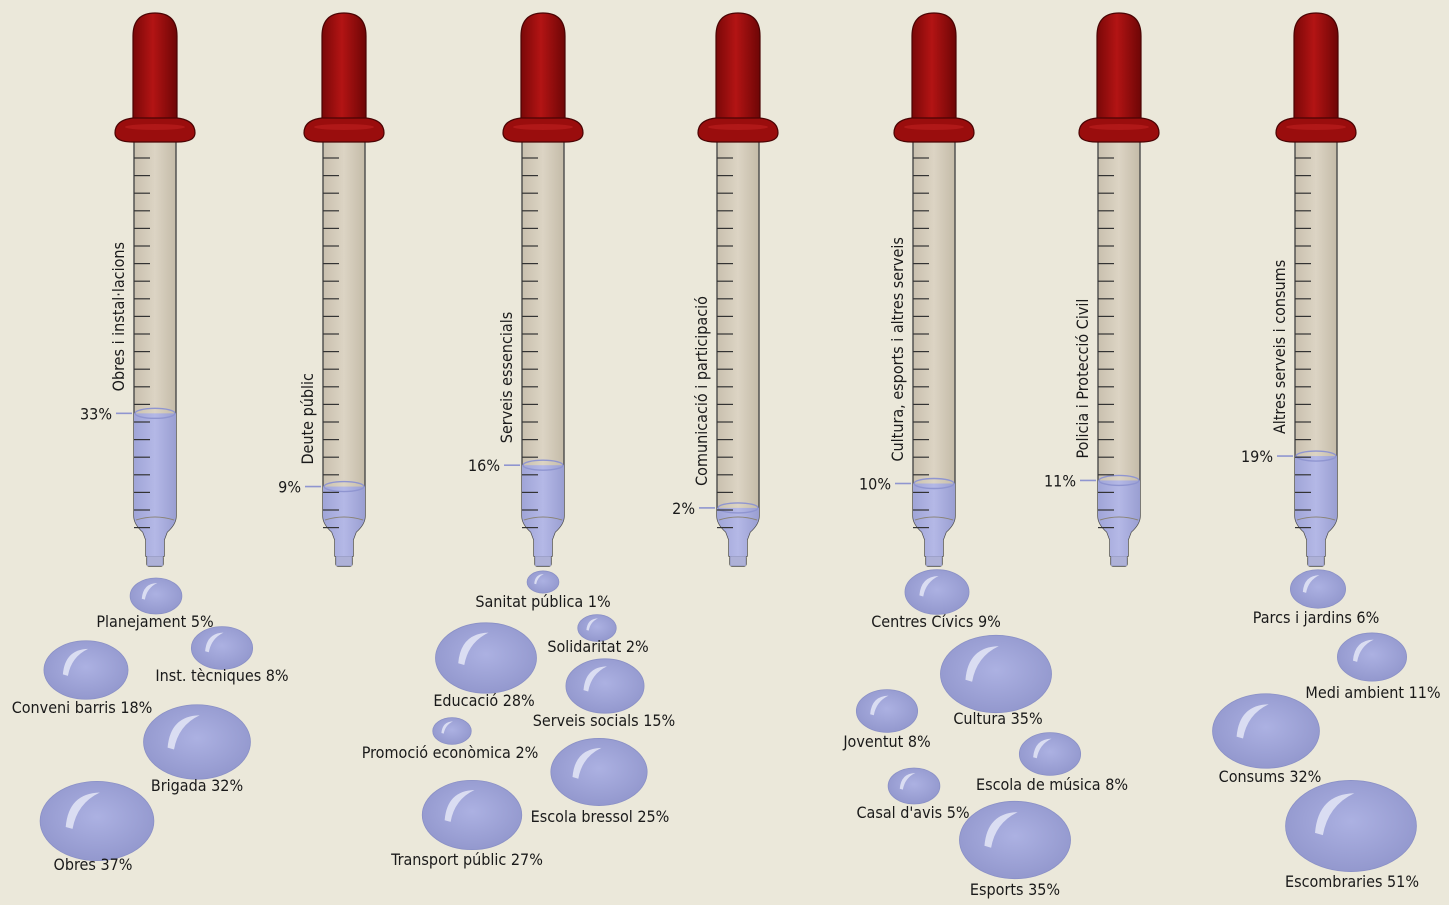 The height and width of the screenshot is (905, 1449). Describe the element at coordinates (197, 785) in the screenshot. I see `drop-label: Brigada 32%` at that location.